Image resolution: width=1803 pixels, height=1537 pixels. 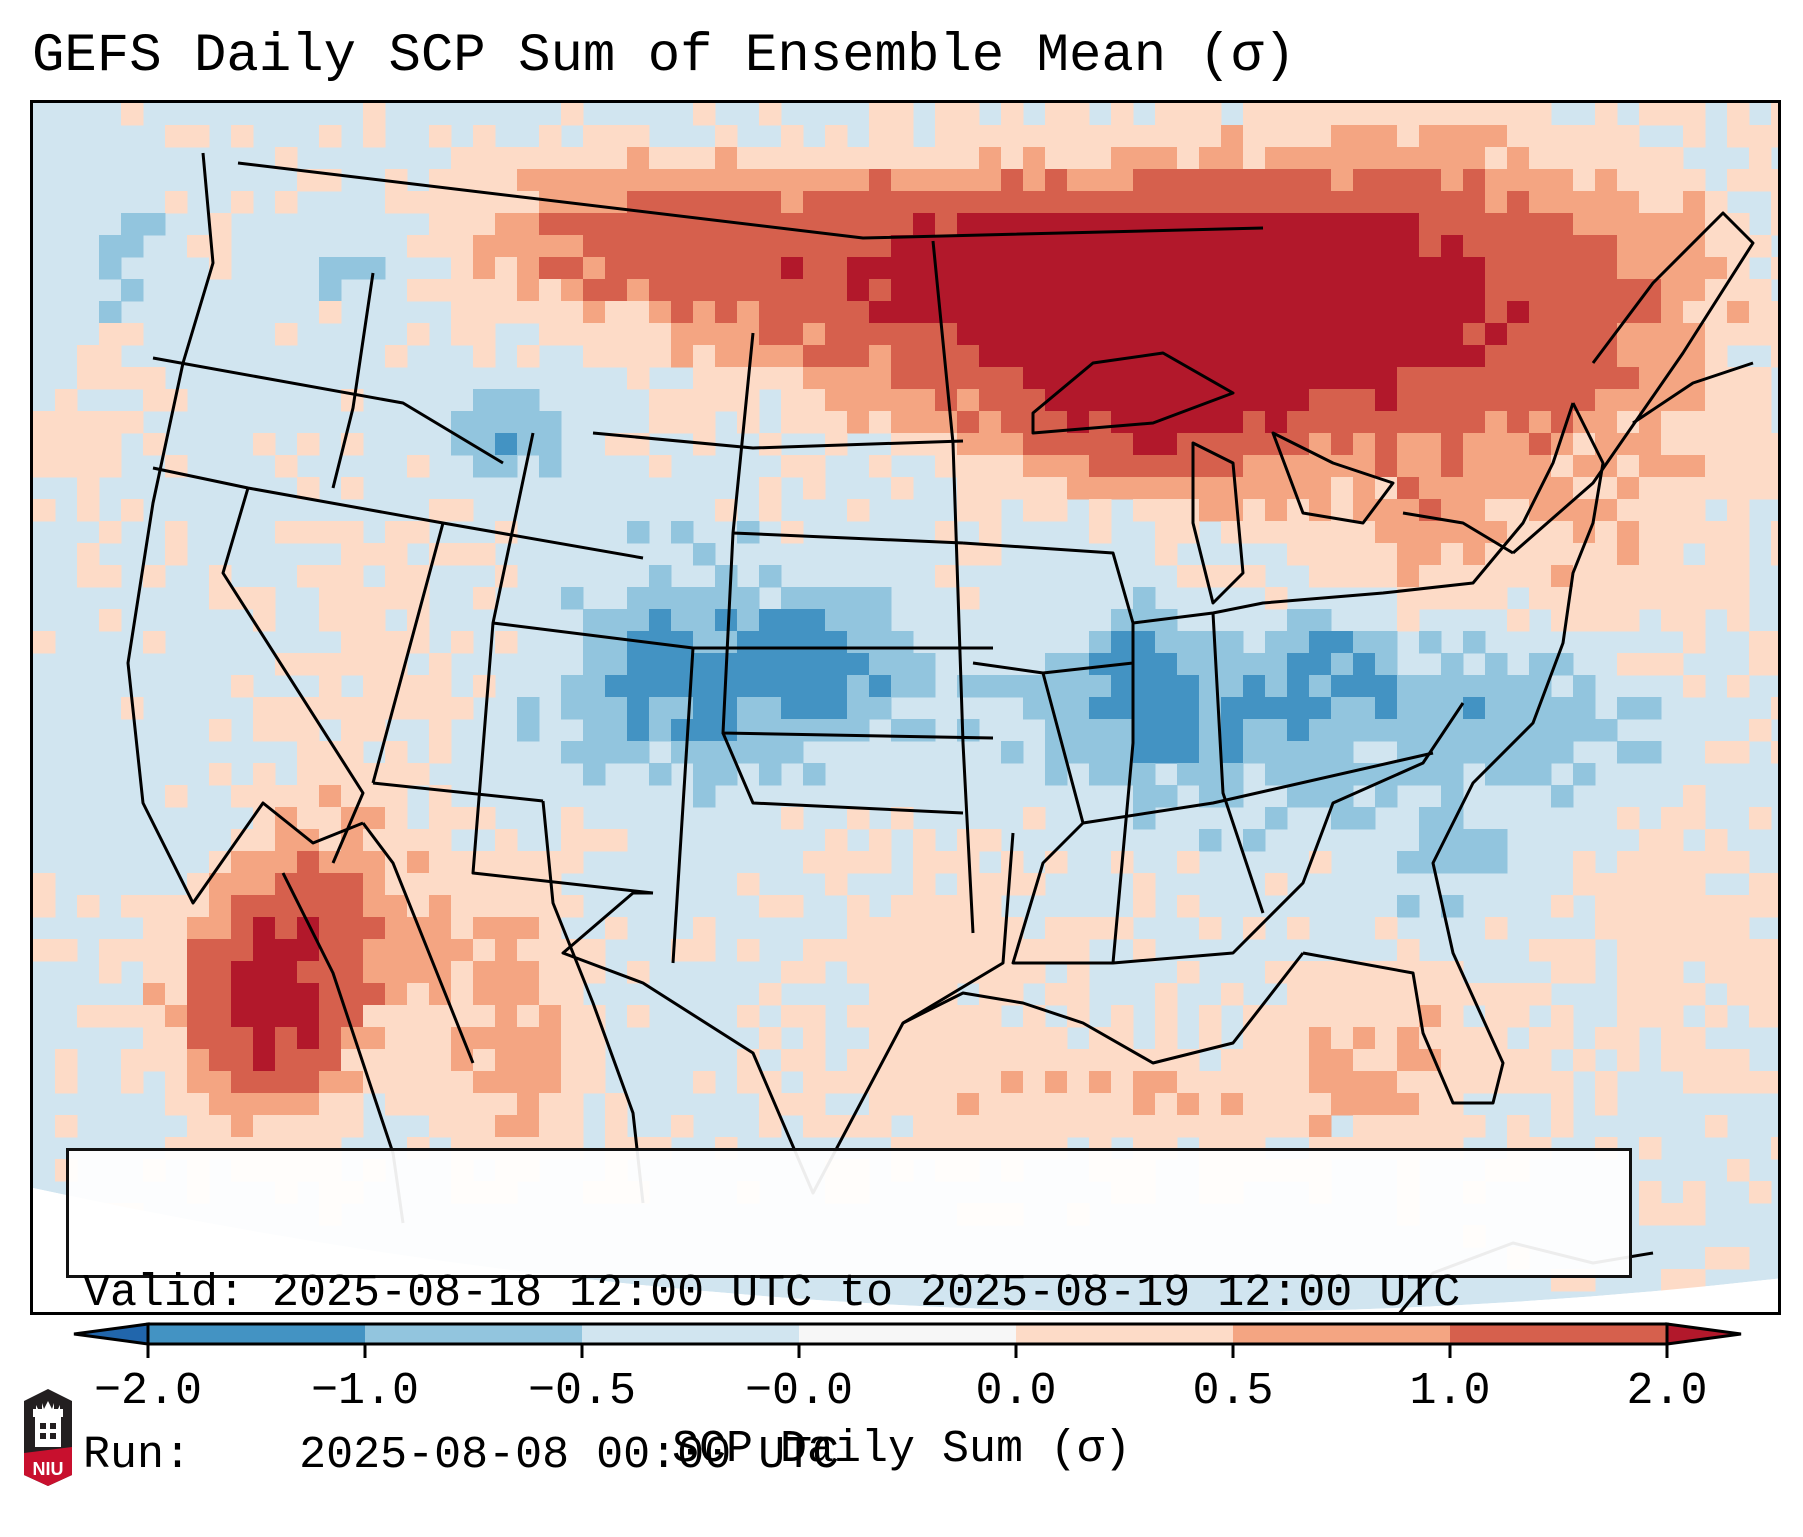 I want to click on colorbar-bin, so click(x=1558, y=1334).